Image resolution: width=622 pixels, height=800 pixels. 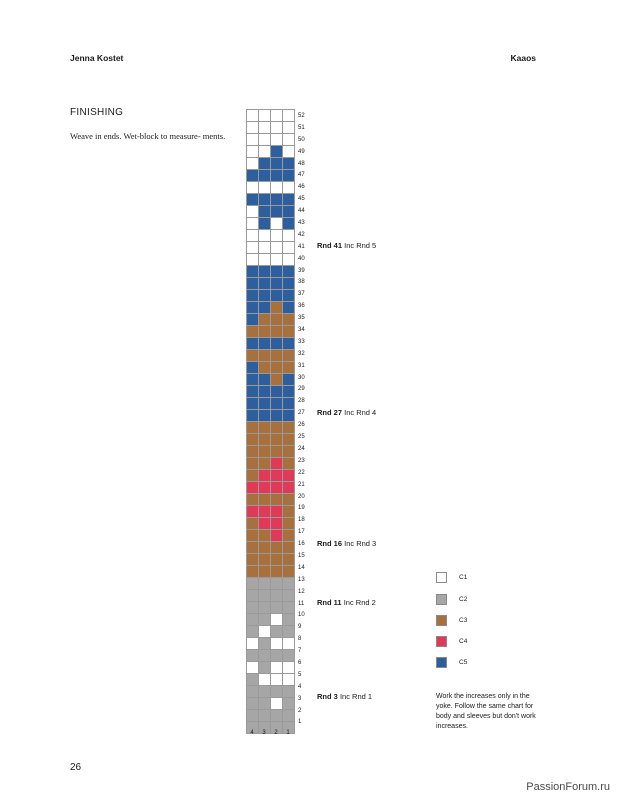 What do you see at coordinates (300, 686) in the screenshot?
I see `row-number: 4` at bounding box center [300, 686].